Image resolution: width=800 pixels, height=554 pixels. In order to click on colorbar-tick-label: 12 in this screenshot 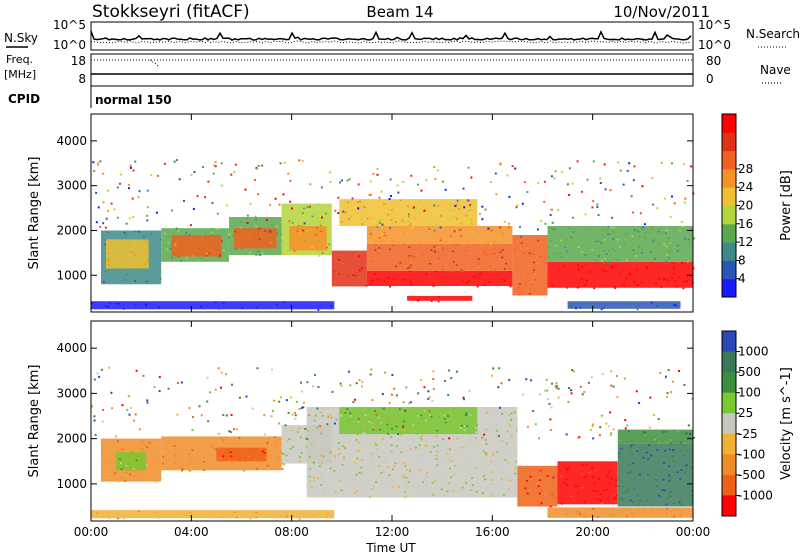, I will do `click(745, 242)`.